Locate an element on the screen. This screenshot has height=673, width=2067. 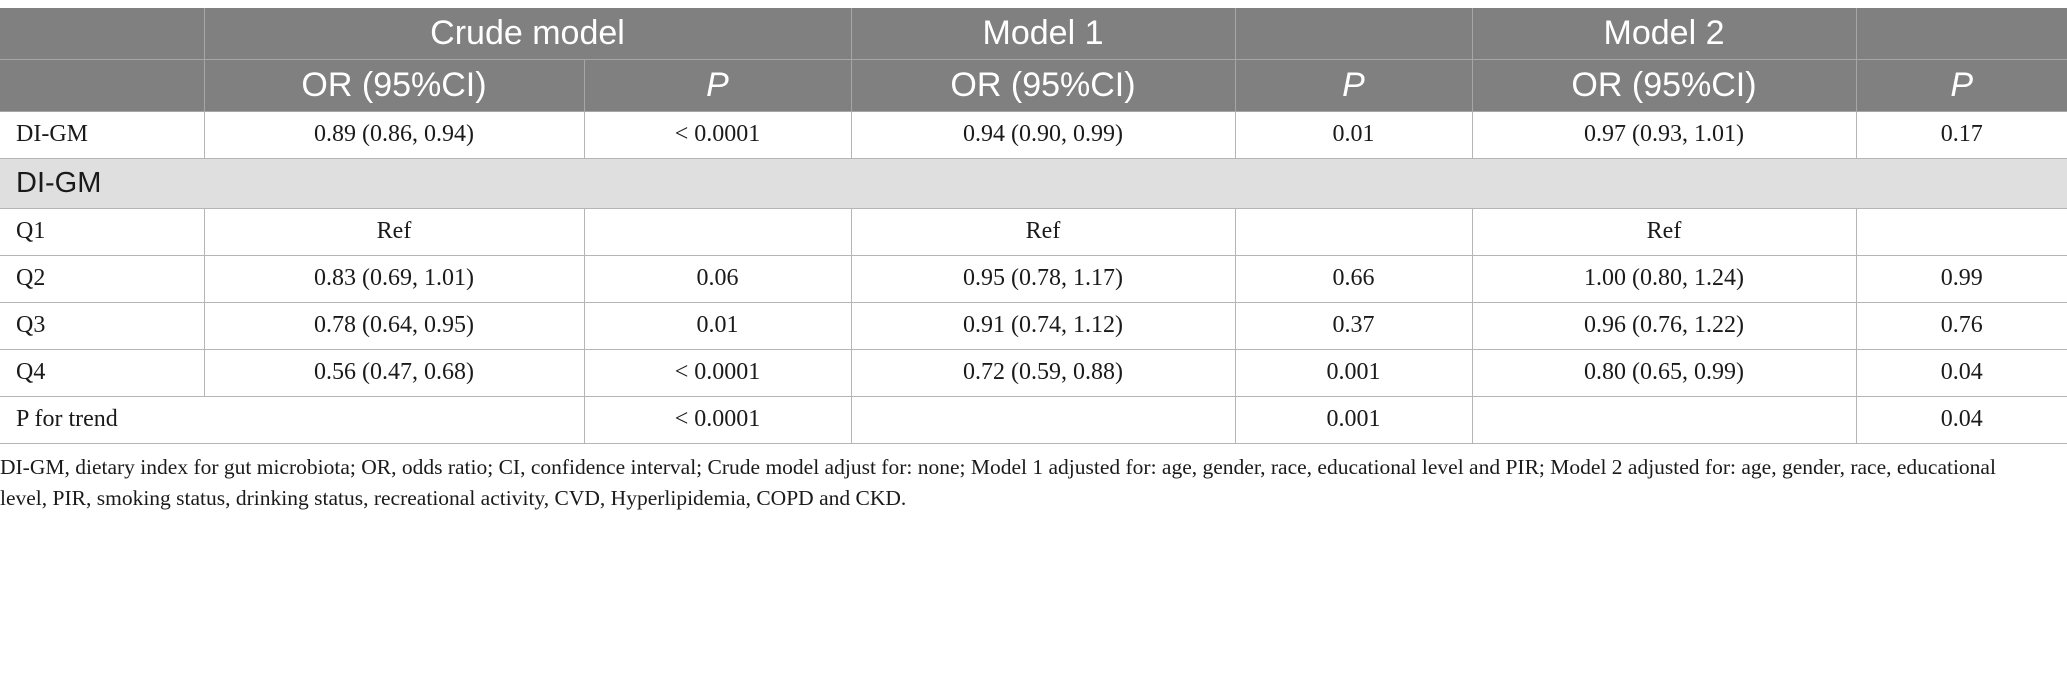
section-label: DI-GM is located at coordinates (1033, 183).